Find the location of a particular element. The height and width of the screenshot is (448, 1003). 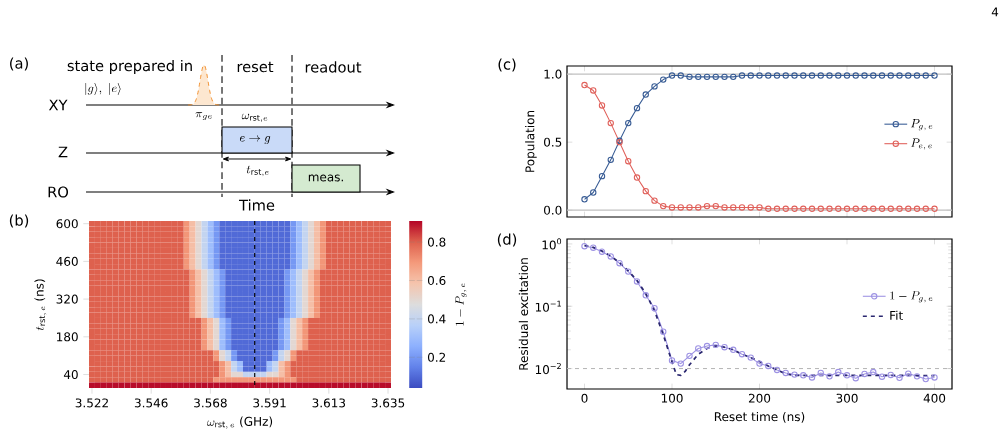

legend-label: $1-P_{g,\,e}$ is located at coordinates (911, 297).